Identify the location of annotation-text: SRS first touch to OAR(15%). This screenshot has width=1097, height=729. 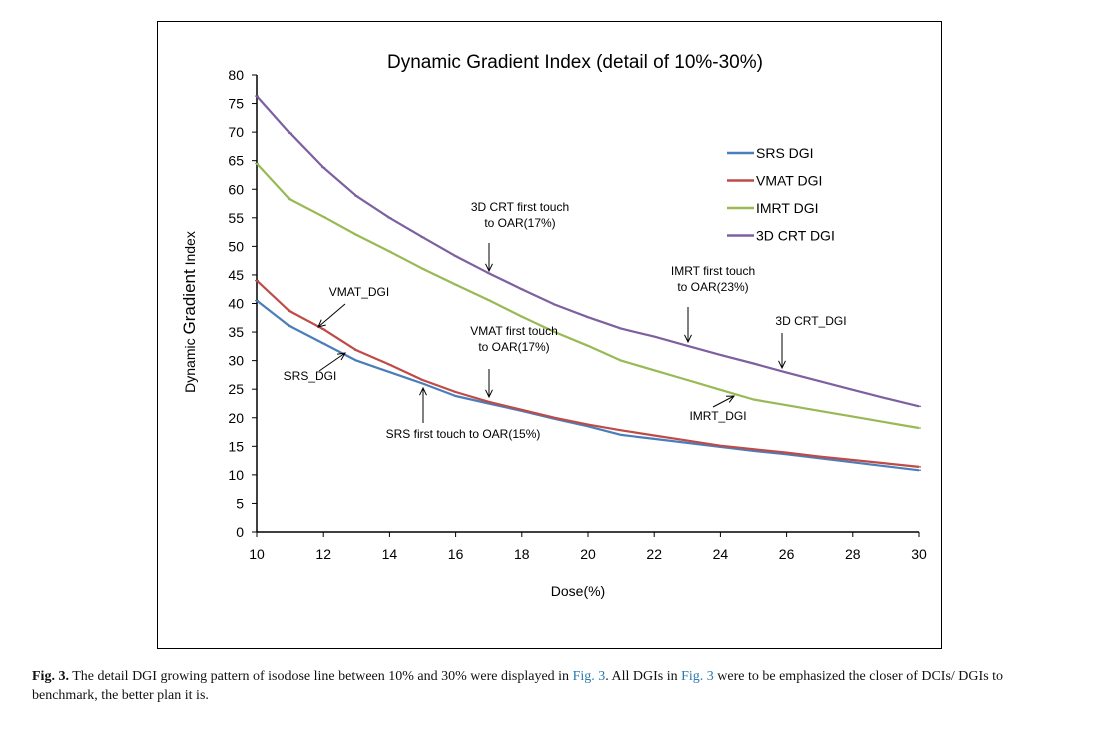
(463, 434).